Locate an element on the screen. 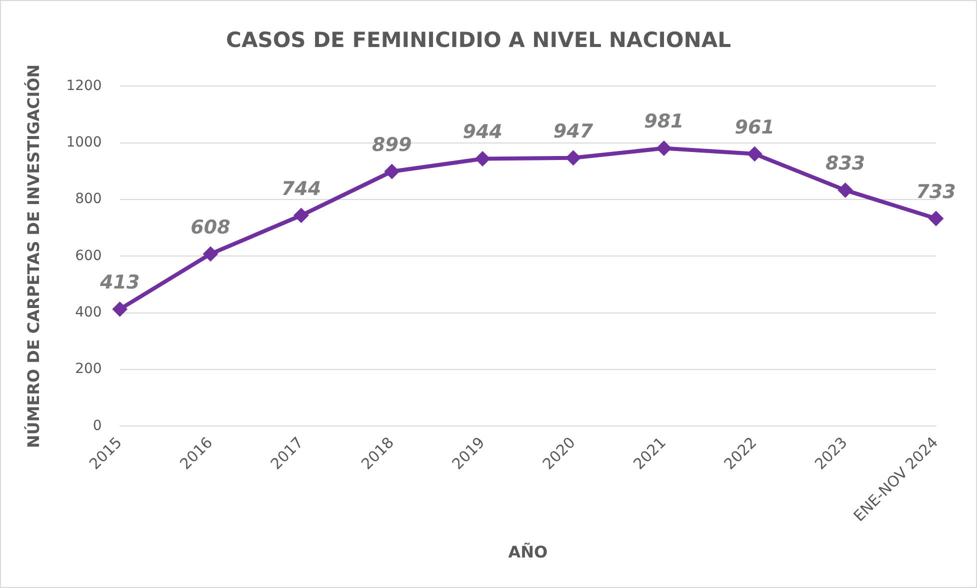 This screenshot has width=977, height=588. y-tick-label: 0 is located at coordinates (97, 426).